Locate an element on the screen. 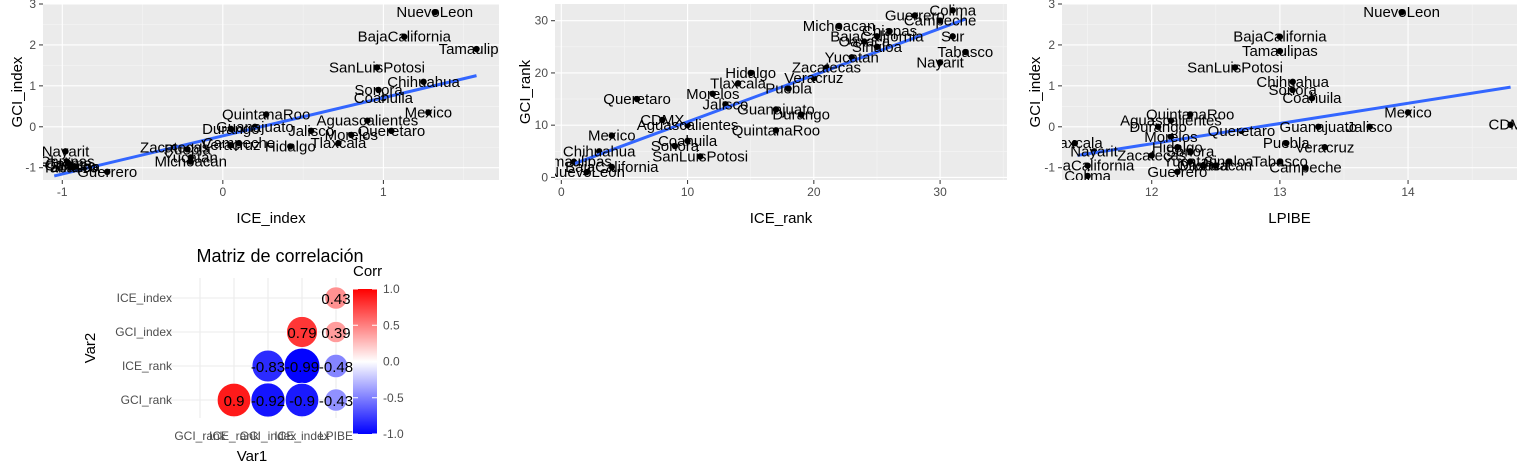 The height and width of the screenshot is (475, 1525). legend-tick-label: -1.0 is located at coordinates (393, 434).